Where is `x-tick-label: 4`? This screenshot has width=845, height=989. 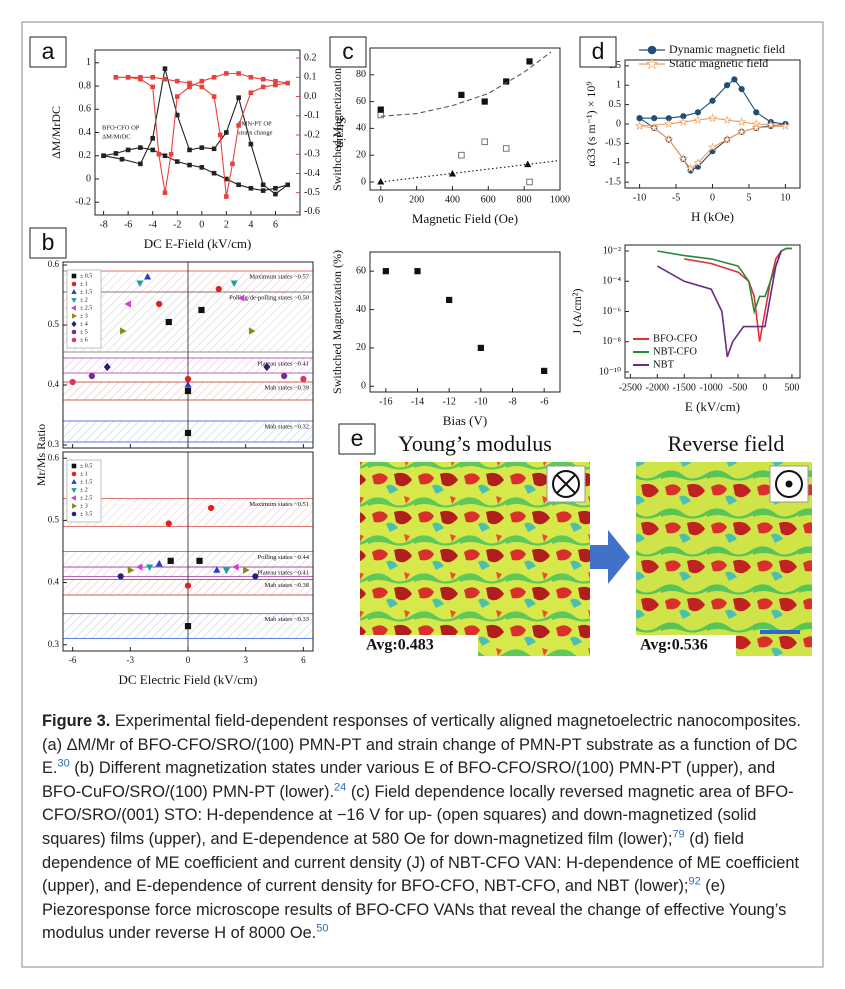 x-tick-label: 4 is located at coordinates (250, 224).